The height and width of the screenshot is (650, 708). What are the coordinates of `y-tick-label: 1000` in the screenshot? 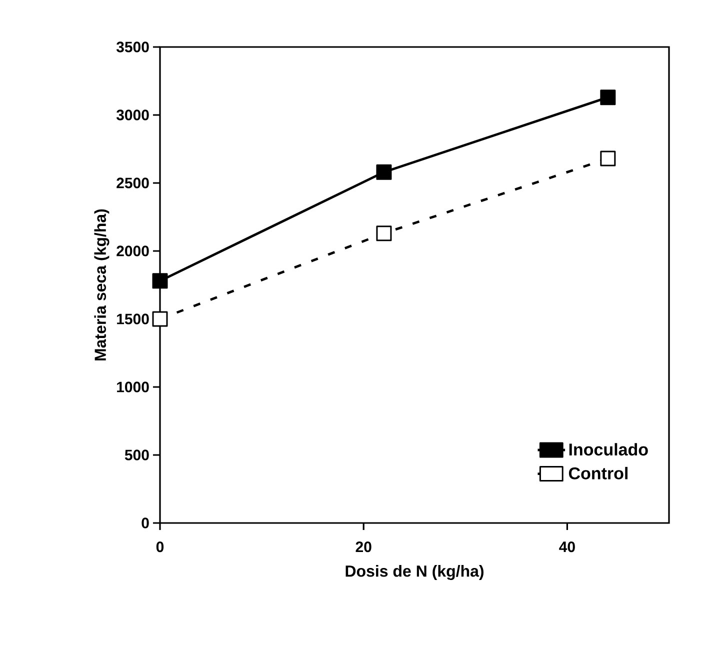 It's located at (133, 387).